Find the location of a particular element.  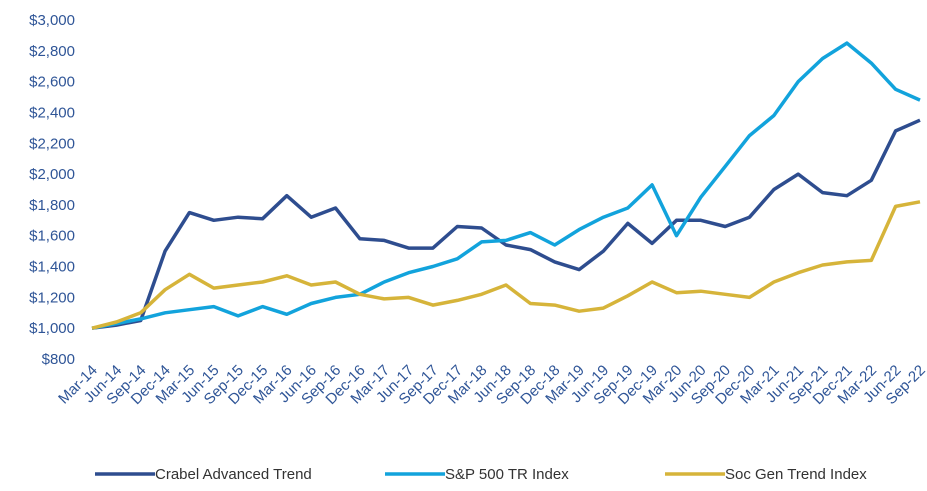

y-tick-label: $1,800 is located at coordinates (52, 205).